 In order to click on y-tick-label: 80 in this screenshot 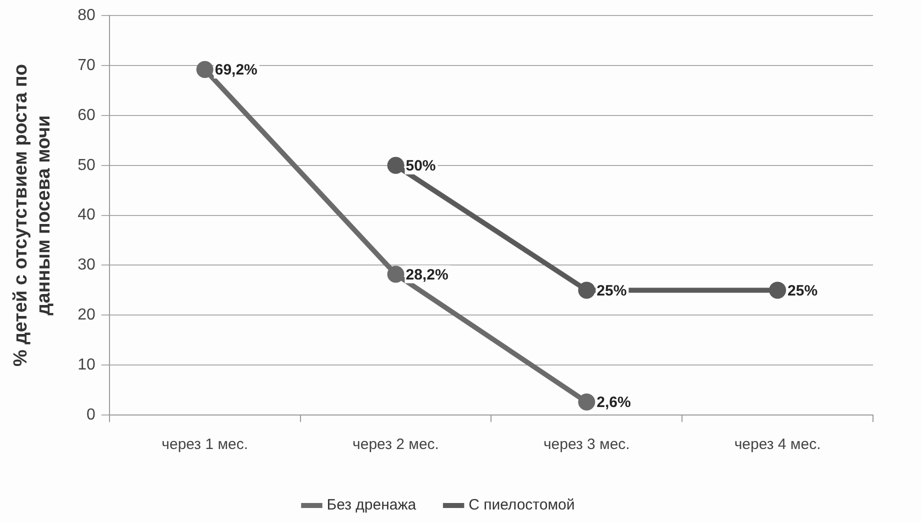, I will do `click(87, 15)`.